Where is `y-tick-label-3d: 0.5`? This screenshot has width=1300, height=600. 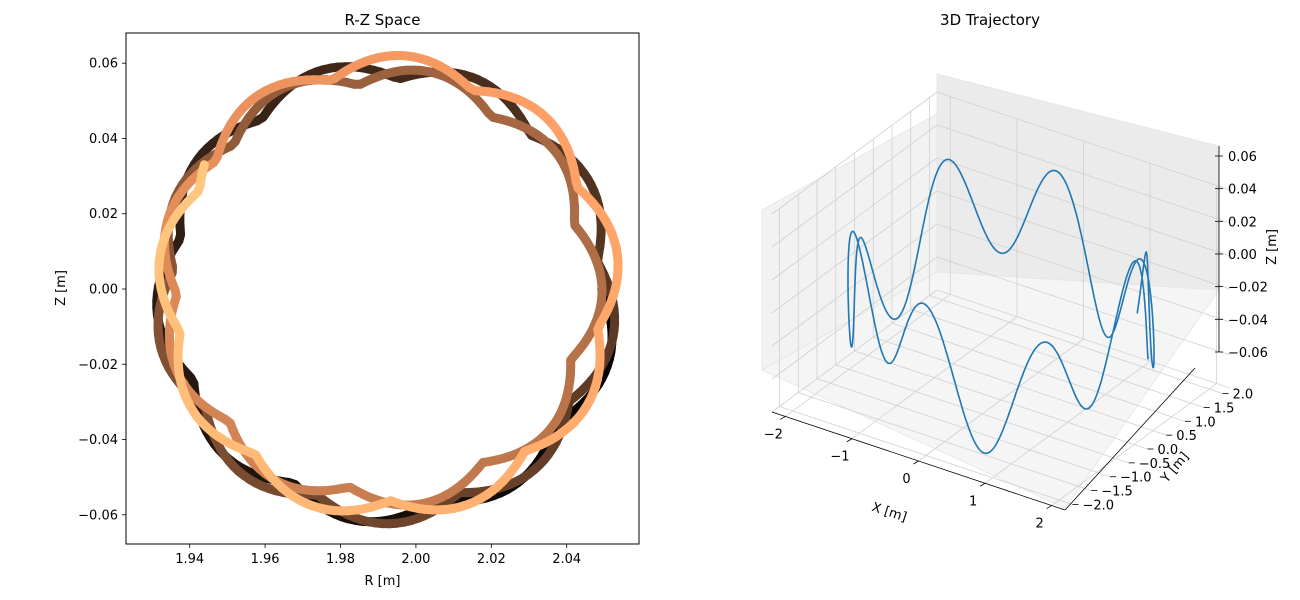 y-tick-label-3d: 0.5 is located at coordinates (1186, 436).